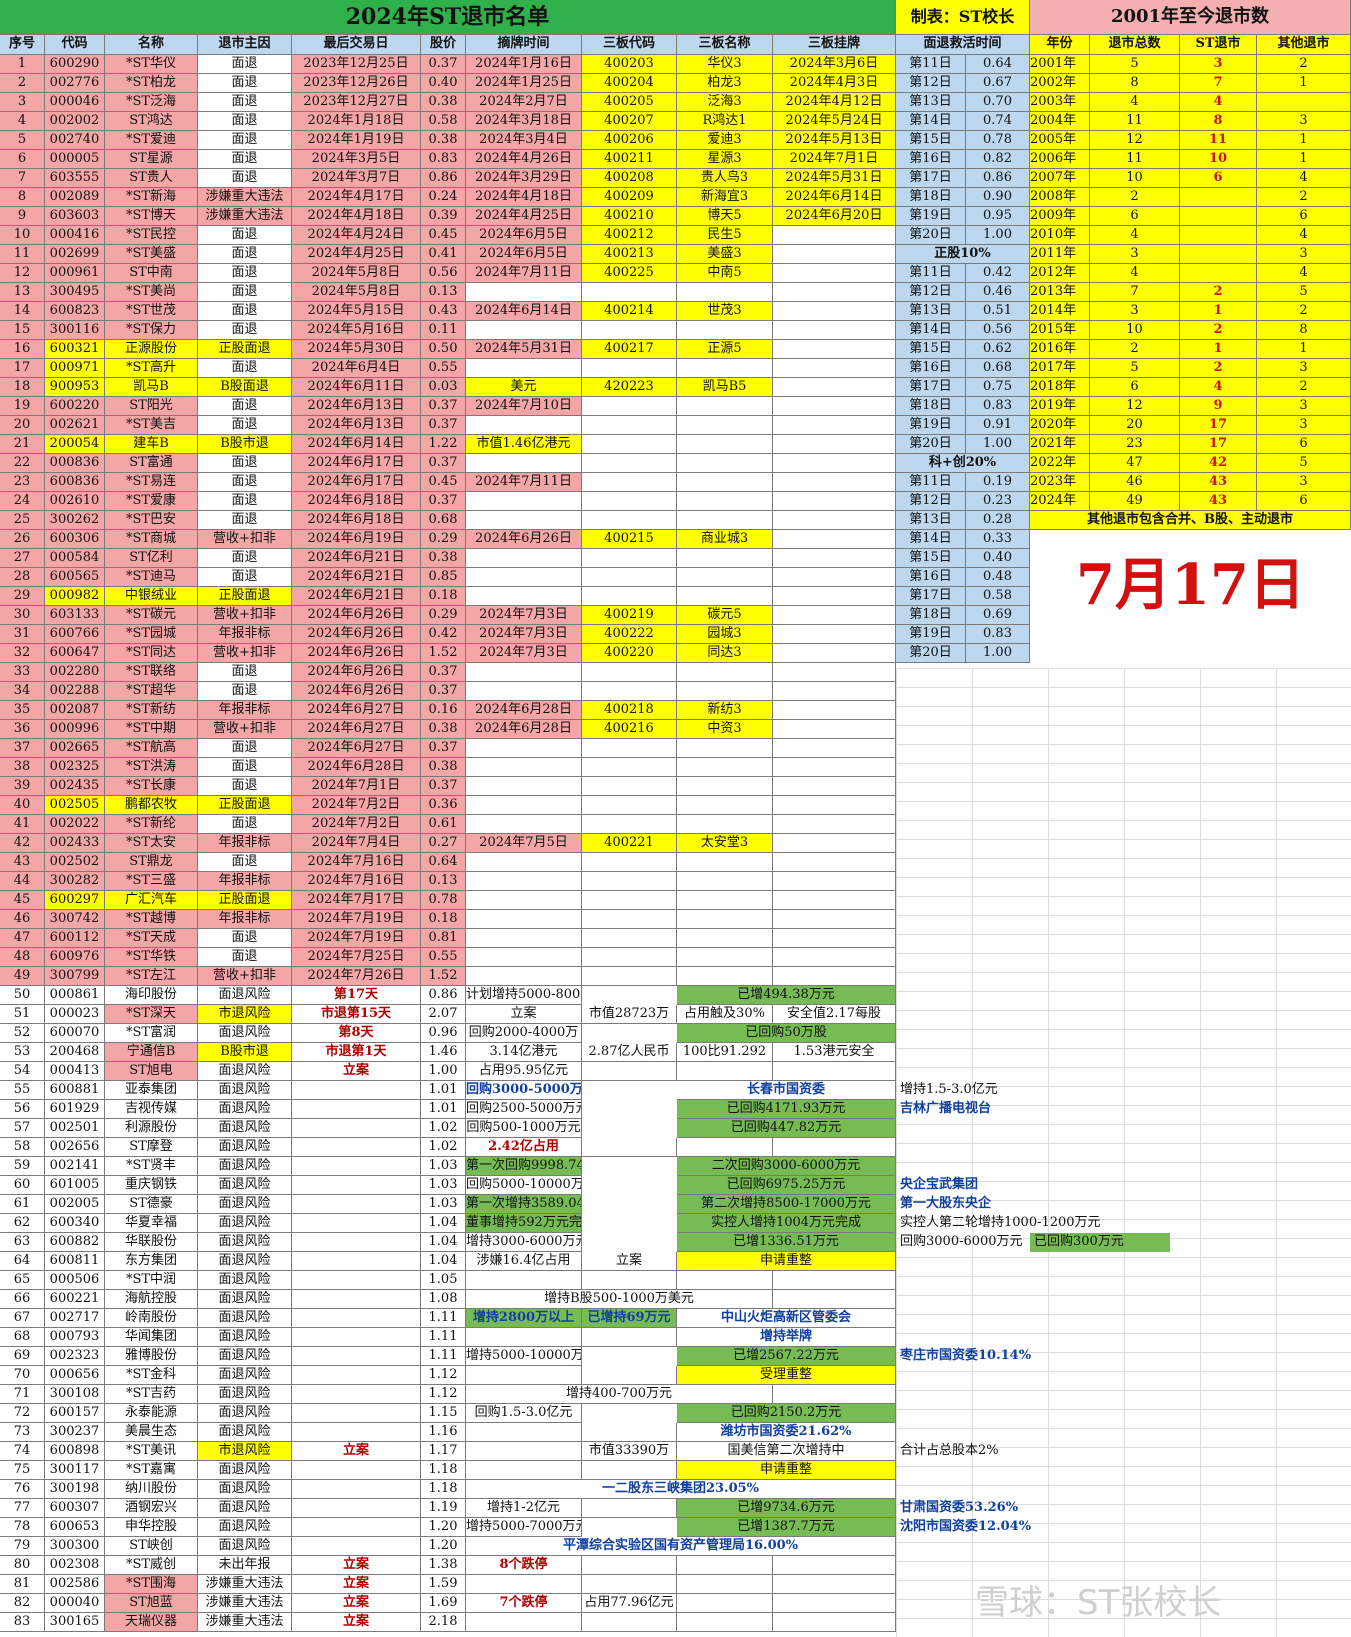 The height and width of the screenshot is (1637, 1351). Describe the element at coordinates (998, 102) in the screenshot. I see `rescue-price: 0.70` at that location.